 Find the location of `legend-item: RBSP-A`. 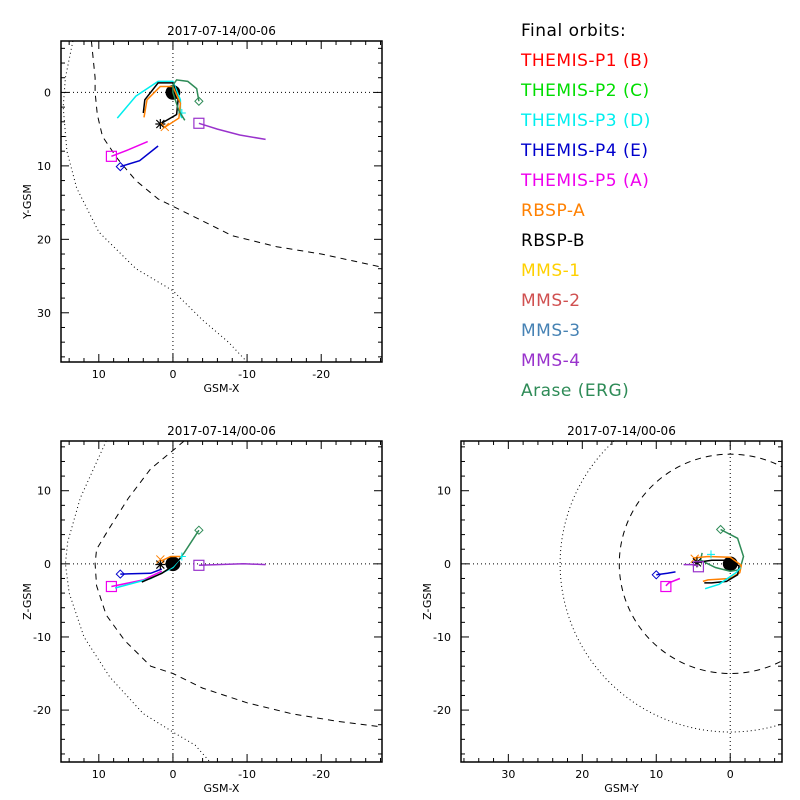

legend-item: RBSP-A is located at coordinates (553, 211).